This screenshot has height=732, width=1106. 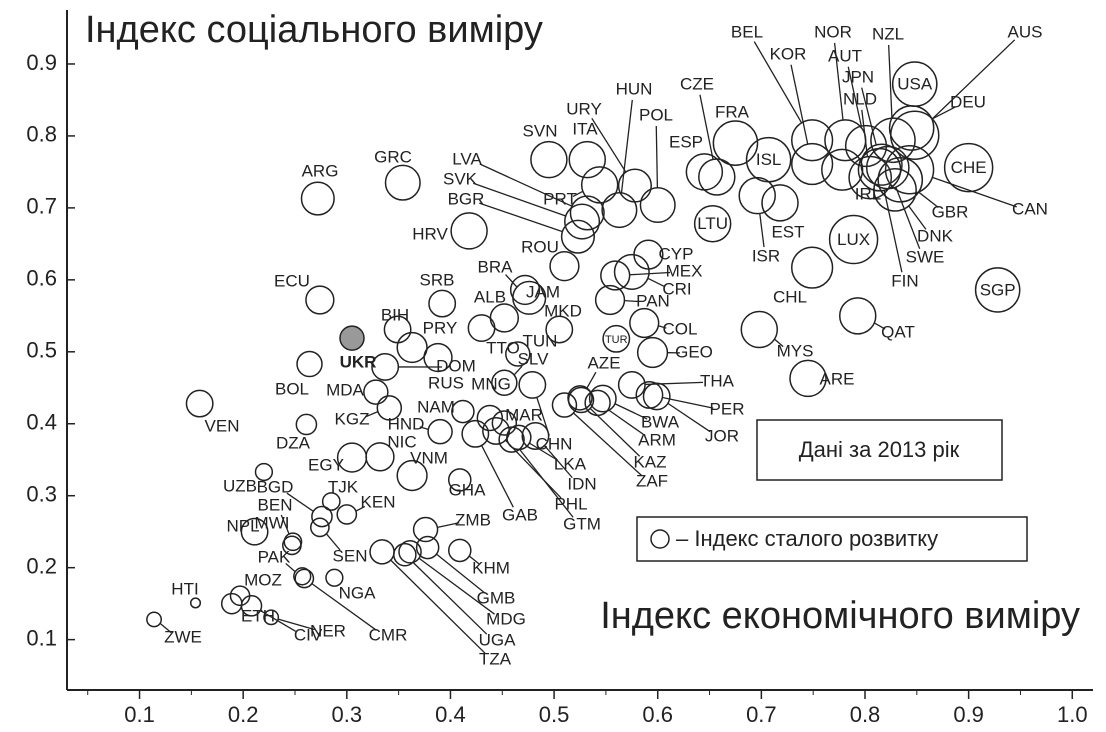 What do you see at coordinates (585, 128) in the screenshot?
I see `point-label: ITA` at bounding box center [585, 128].